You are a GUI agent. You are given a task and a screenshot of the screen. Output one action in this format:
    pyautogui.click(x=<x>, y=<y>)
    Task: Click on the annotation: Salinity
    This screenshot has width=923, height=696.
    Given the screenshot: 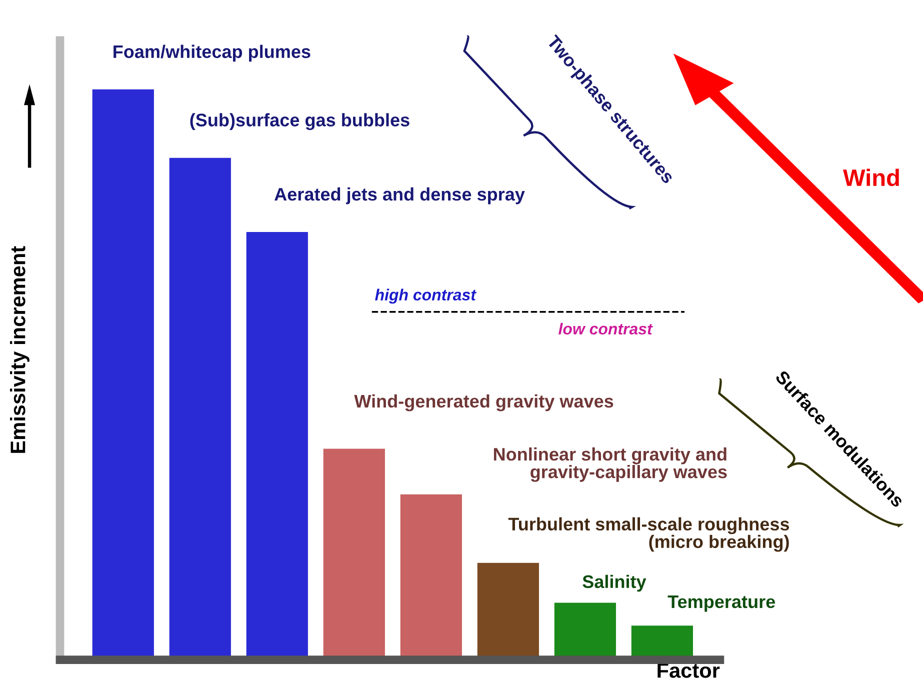 What is the action you would take?
    pyautogui.click(x=614, y=583)
    